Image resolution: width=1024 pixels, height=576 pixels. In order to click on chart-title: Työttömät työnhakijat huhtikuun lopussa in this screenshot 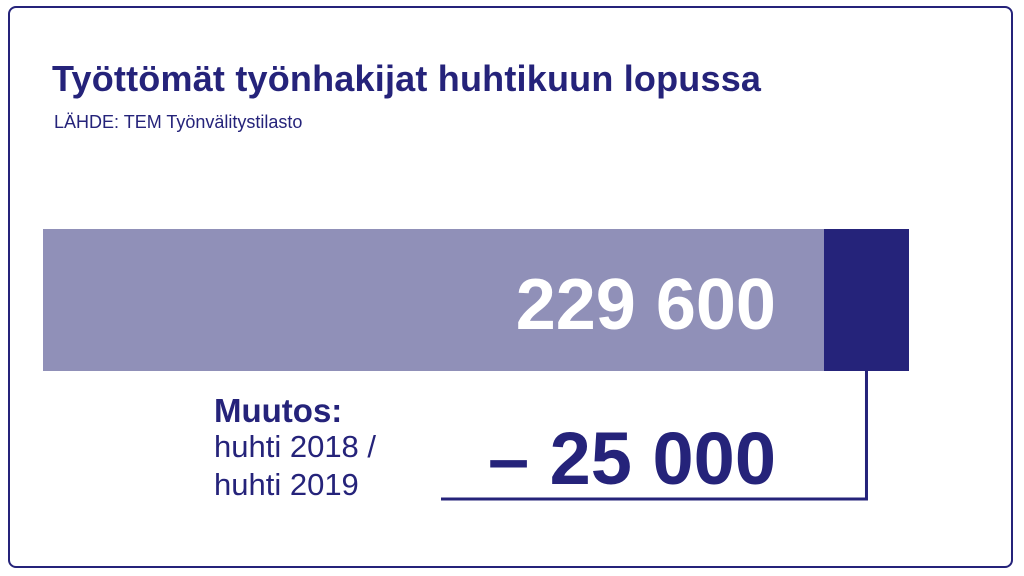, I will do `click(407, 78)`.